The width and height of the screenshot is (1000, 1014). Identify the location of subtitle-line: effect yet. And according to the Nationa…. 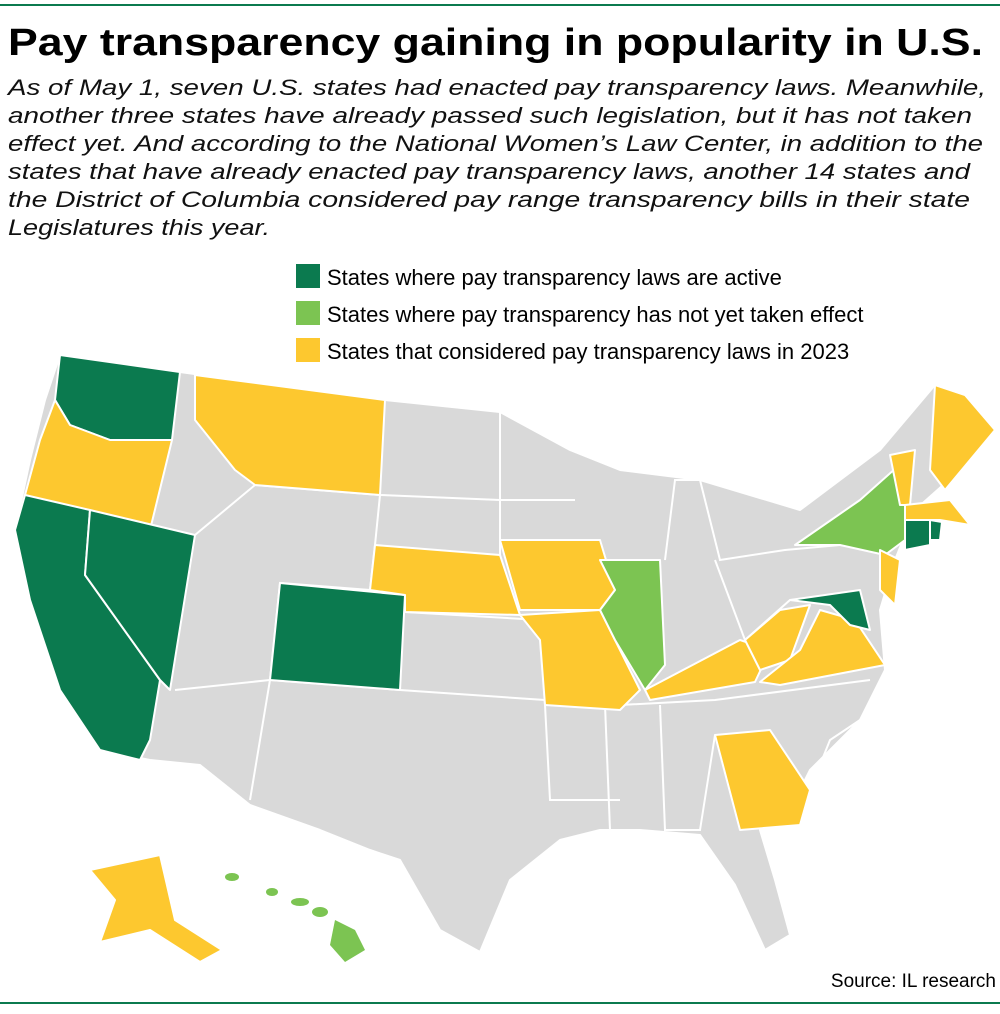
(495, 143).